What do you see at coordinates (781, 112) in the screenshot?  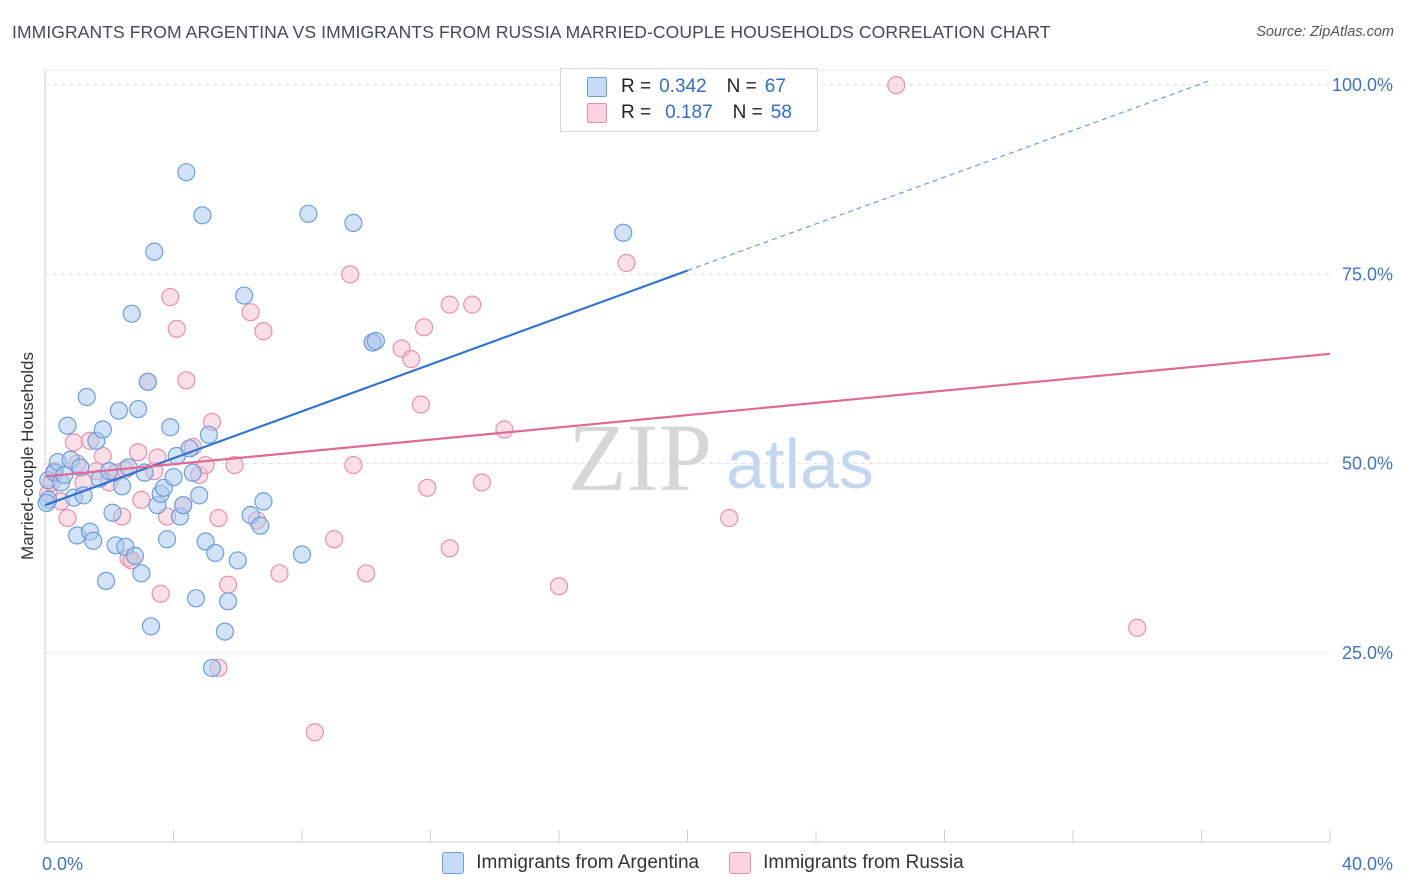 I see `legend-n-value-russia: 58` at bounding box center [781, 112].